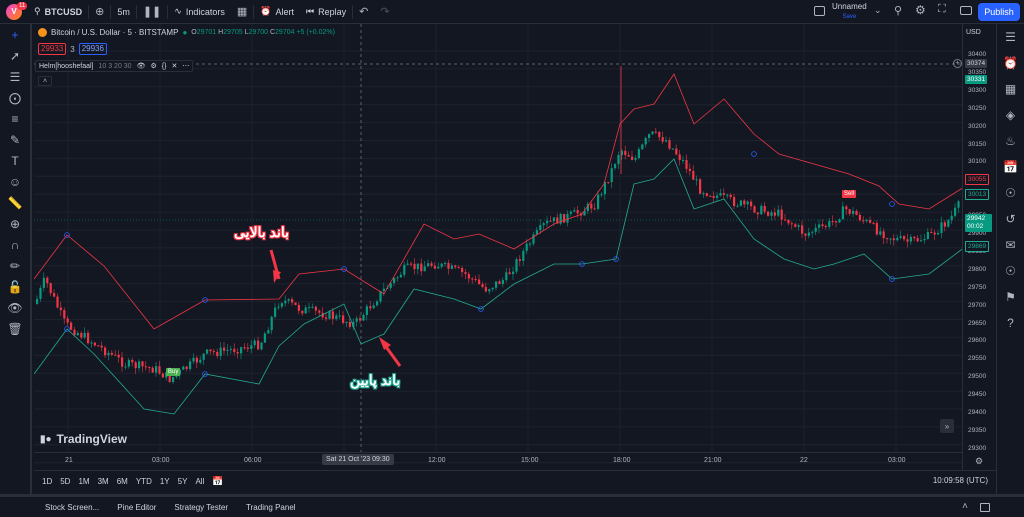 This screenshot has width=1024, height=517. Describe the element at coordinates (122, 481) in the screenshot. I see `range-button-6m: 6M` at that location.